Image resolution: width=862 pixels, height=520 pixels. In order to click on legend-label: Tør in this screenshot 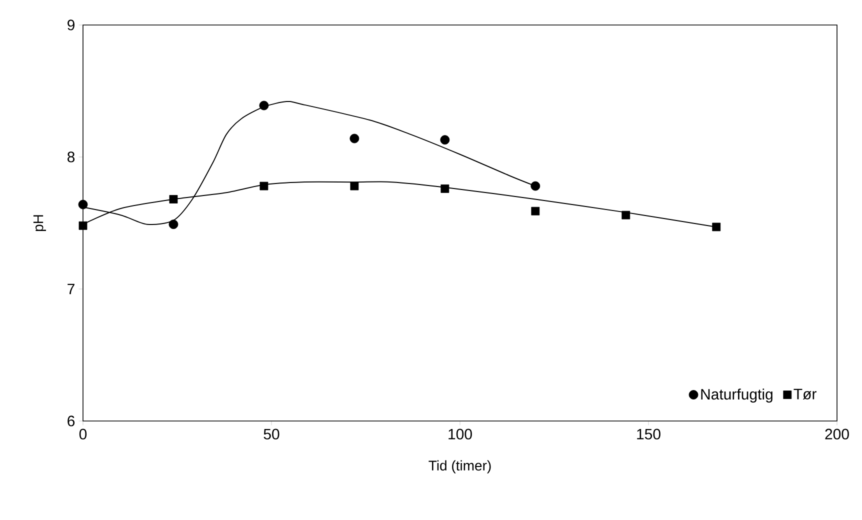, I will do `click(805, 394)`.